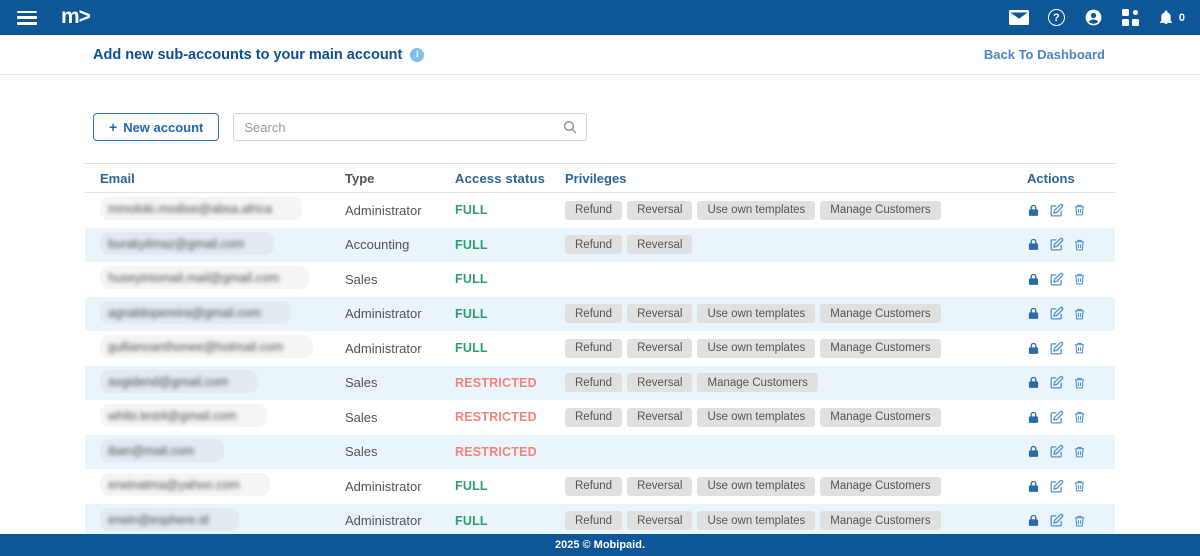 The width and height of the screenshot is (1200, 556). Describe the element at coordinates (1018, 17) in the screenshot. I see `mail-icon` at that location.